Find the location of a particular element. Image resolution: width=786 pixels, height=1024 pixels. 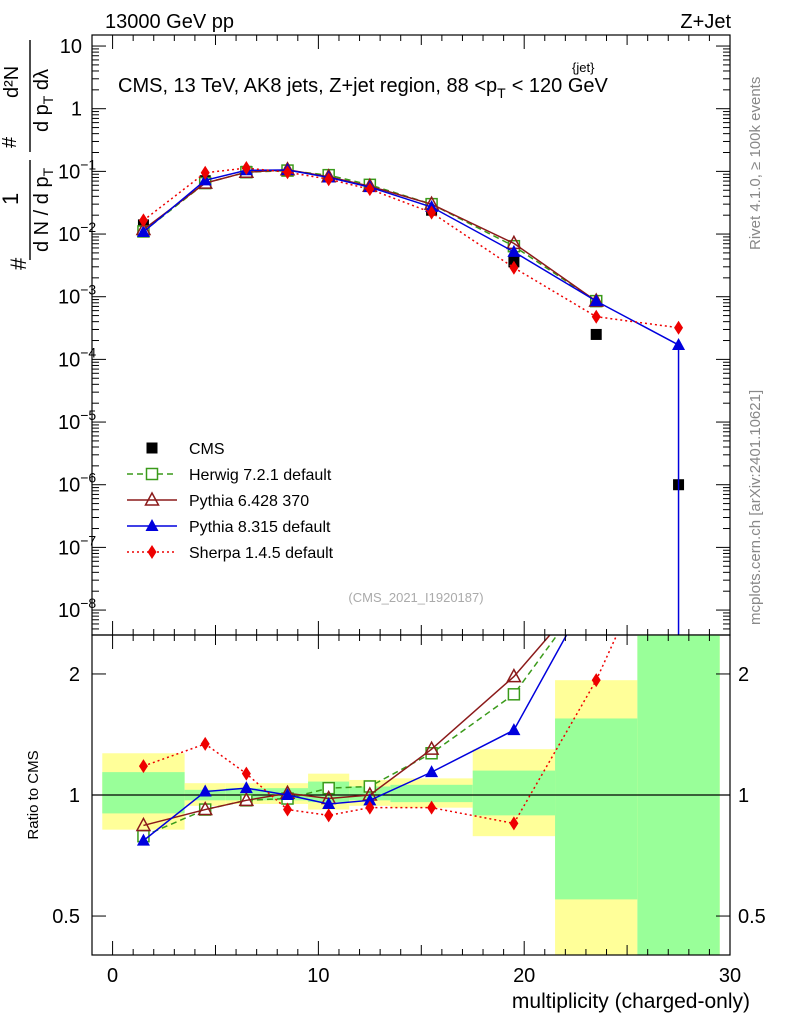

x-axis-label: multiplicity (charged-only) is located at coordinates (631, 1001).